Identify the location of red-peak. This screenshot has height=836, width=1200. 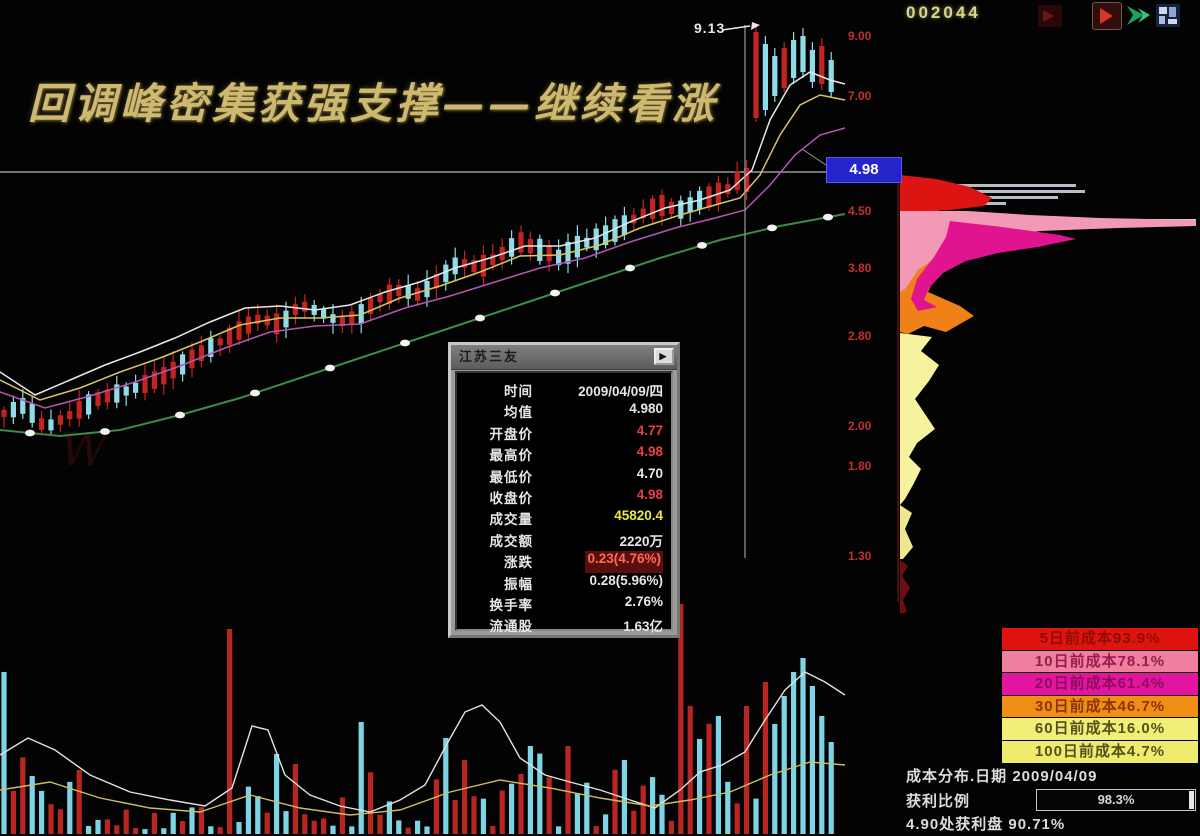
(946, 193).